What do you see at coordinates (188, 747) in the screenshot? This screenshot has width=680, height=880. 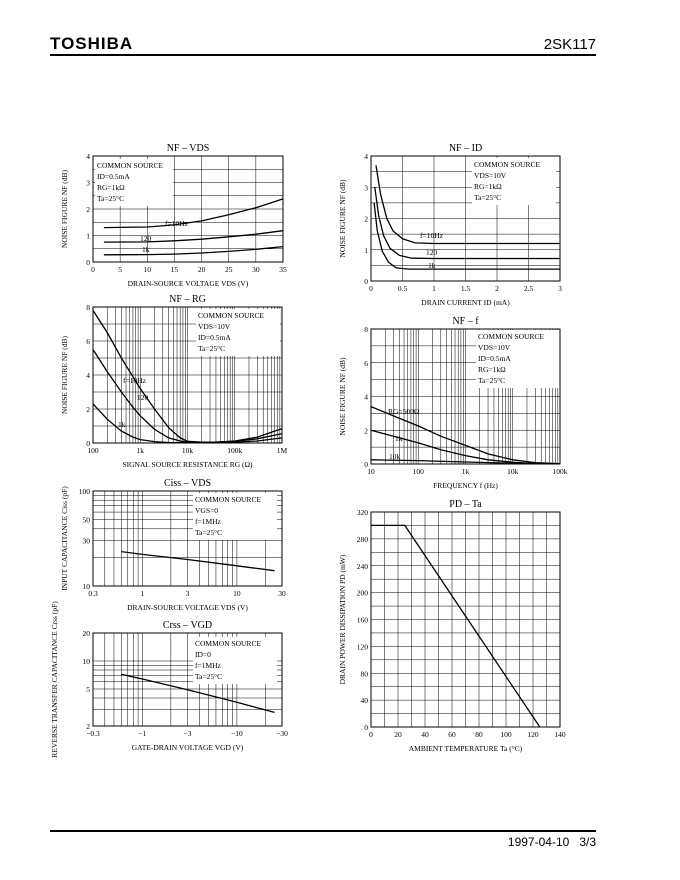 I see `x-axis-label: GATE-DRAIN VOLTAGE VGD (V)` at bounding box center [188, 747].